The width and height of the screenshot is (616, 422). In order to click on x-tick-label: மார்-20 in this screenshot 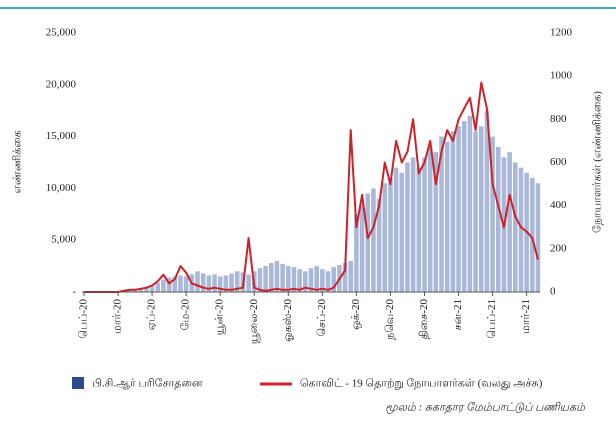, I will do `click(118, 317)`.